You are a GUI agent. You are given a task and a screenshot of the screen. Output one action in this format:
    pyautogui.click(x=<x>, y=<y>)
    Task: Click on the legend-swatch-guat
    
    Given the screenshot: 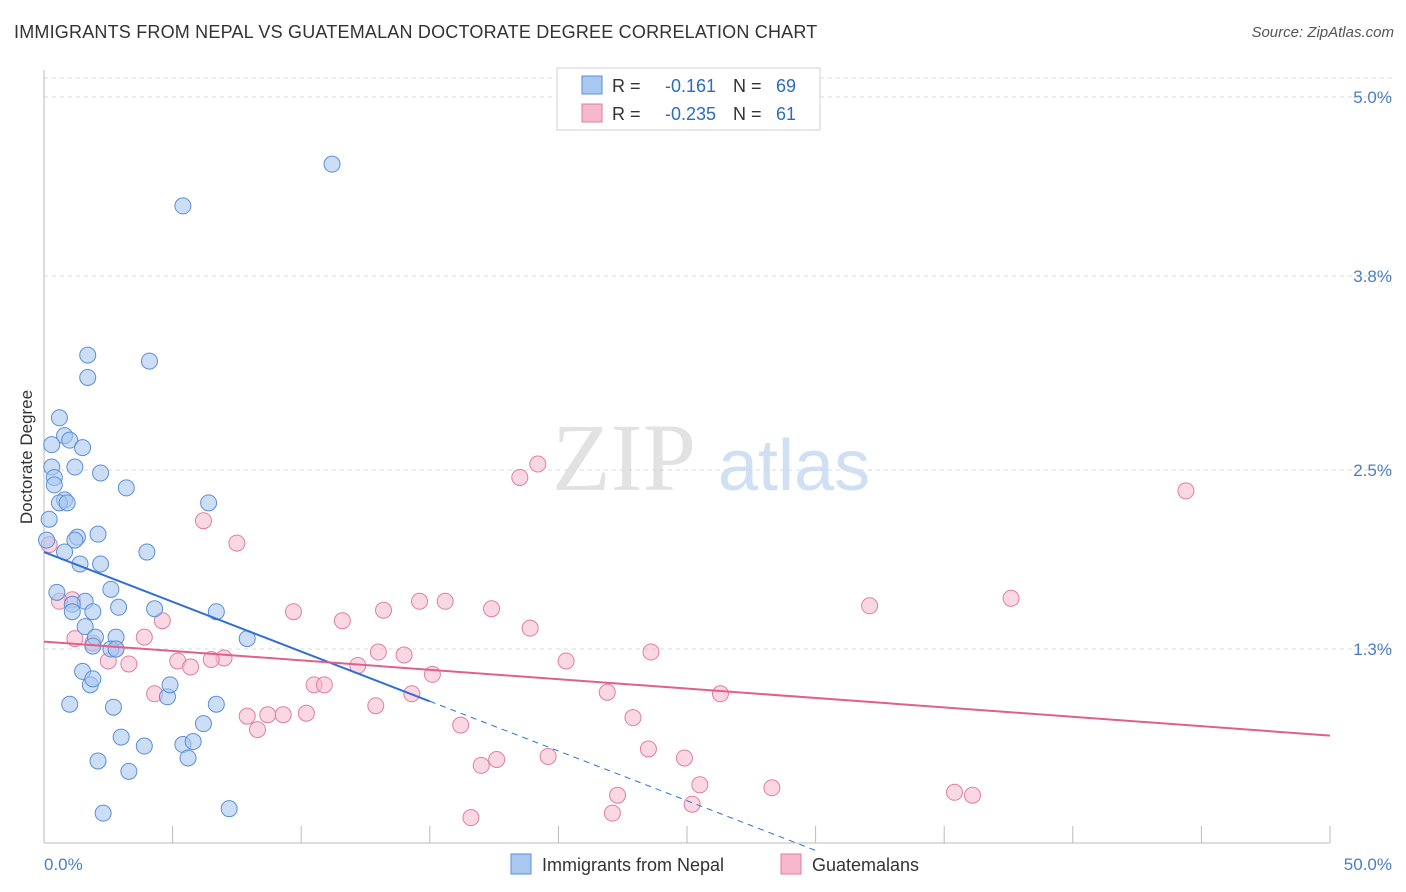 What is the action you would take?
    pyautogui.click(x=791, y=864)
    